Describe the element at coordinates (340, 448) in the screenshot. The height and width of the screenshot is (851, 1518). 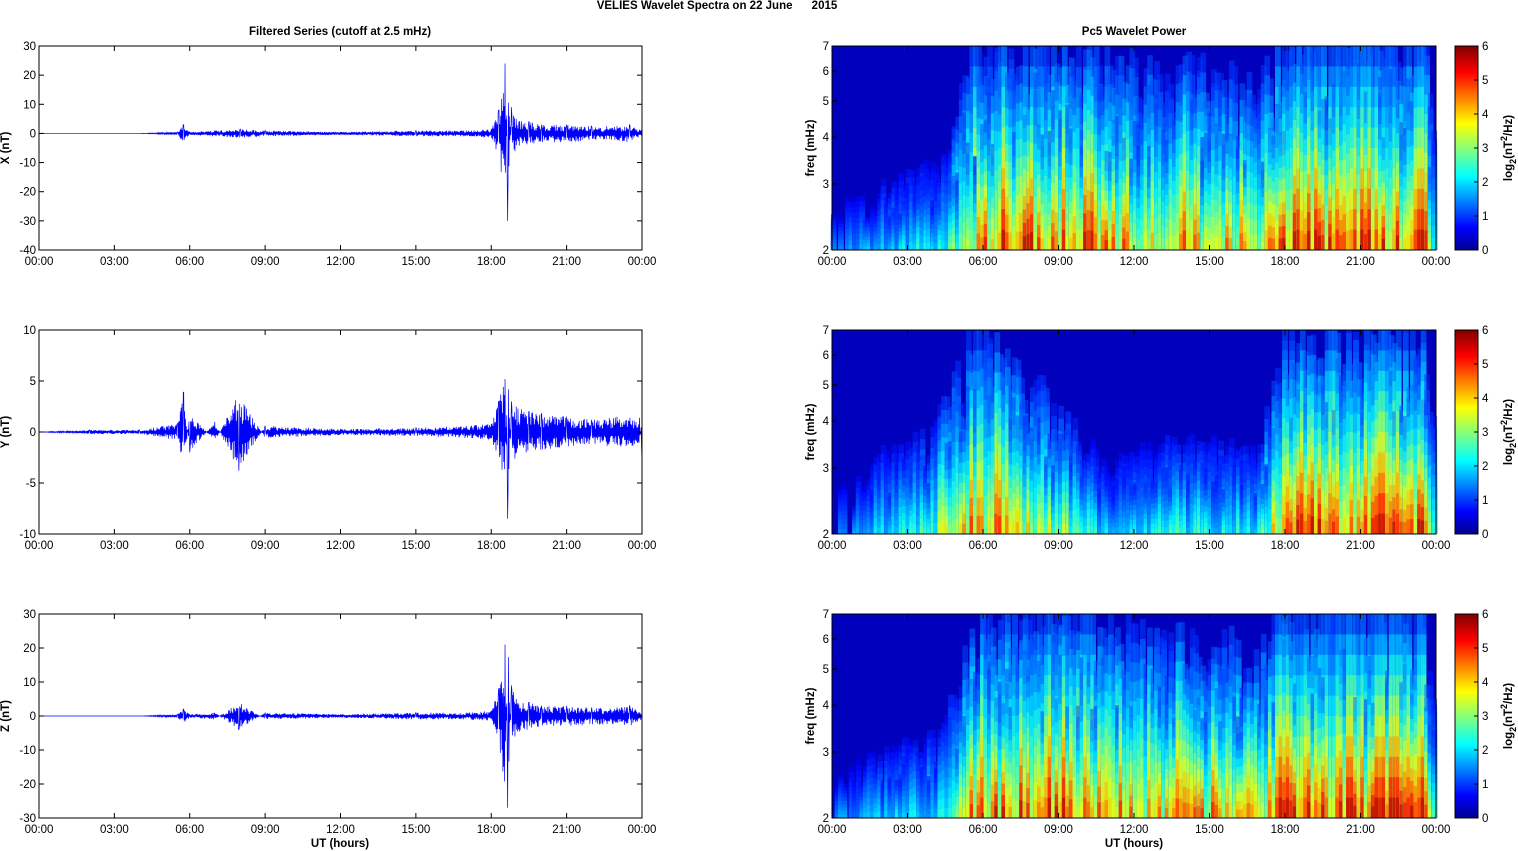
I see `series-line-y` at that location.